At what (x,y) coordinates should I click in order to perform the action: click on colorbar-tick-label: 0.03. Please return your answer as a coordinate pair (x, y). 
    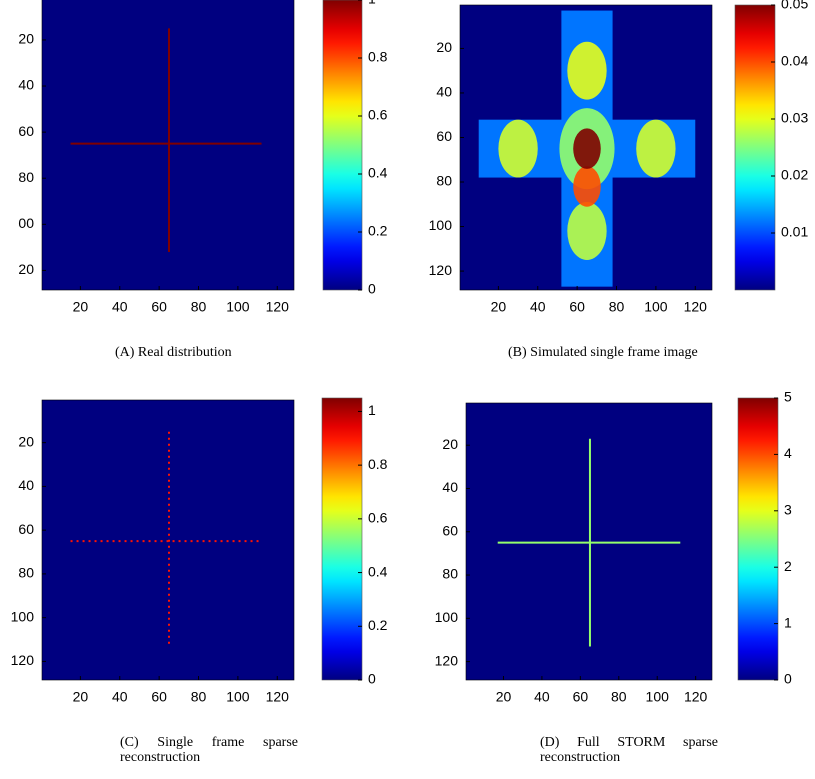
    Looking at the image, I should click on (794, 118).